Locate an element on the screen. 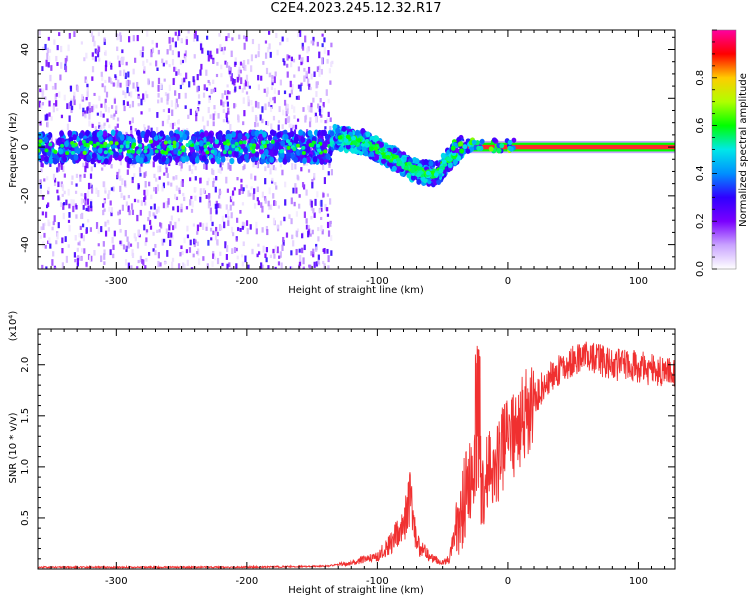 The image size is (750, 600). y-tick-label: 0 is located at coordinates (25, 147).